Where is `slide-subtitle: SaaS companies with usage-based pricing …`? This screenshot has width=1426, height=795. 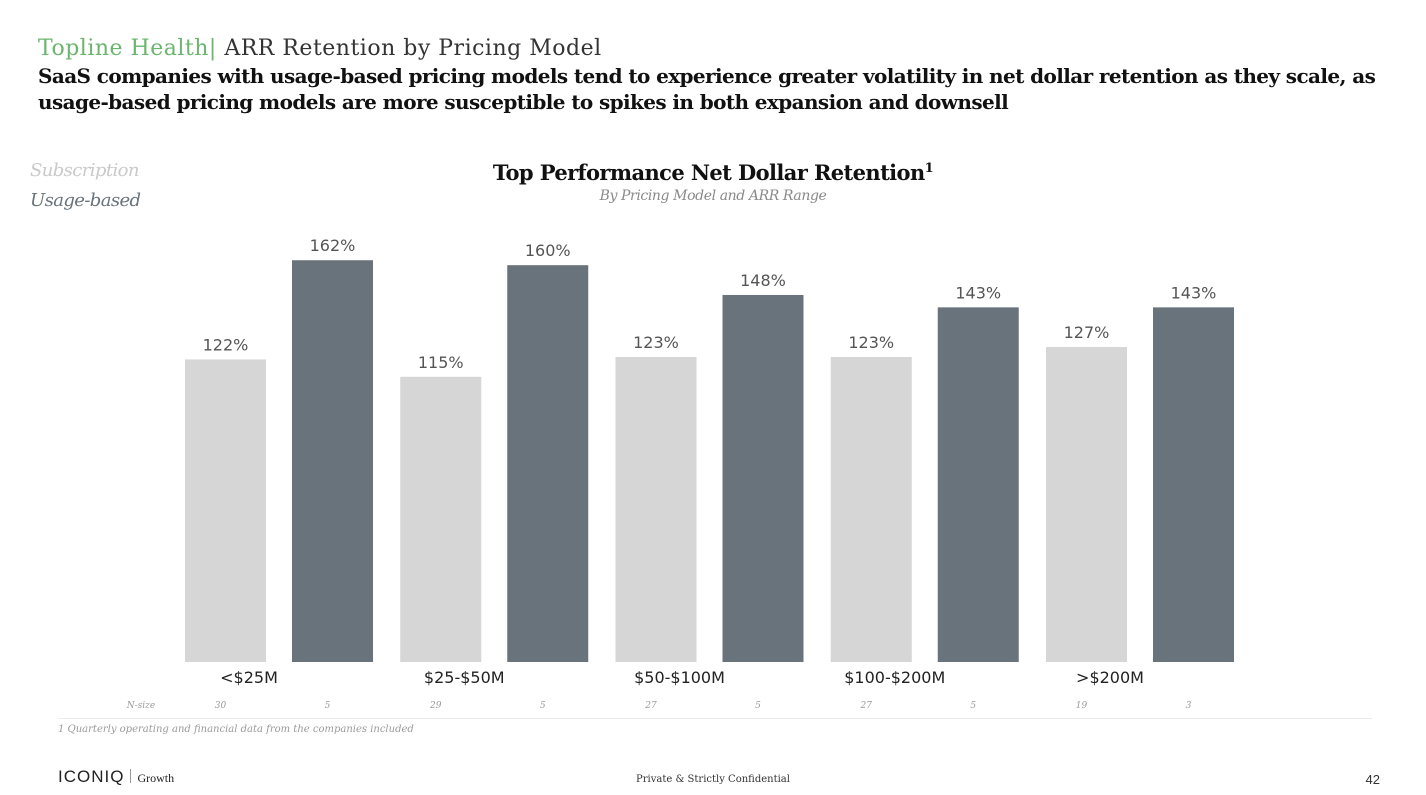
slide-subtitle: SaaS companies with usage-based pricing … is located at coordinates (707, 89).